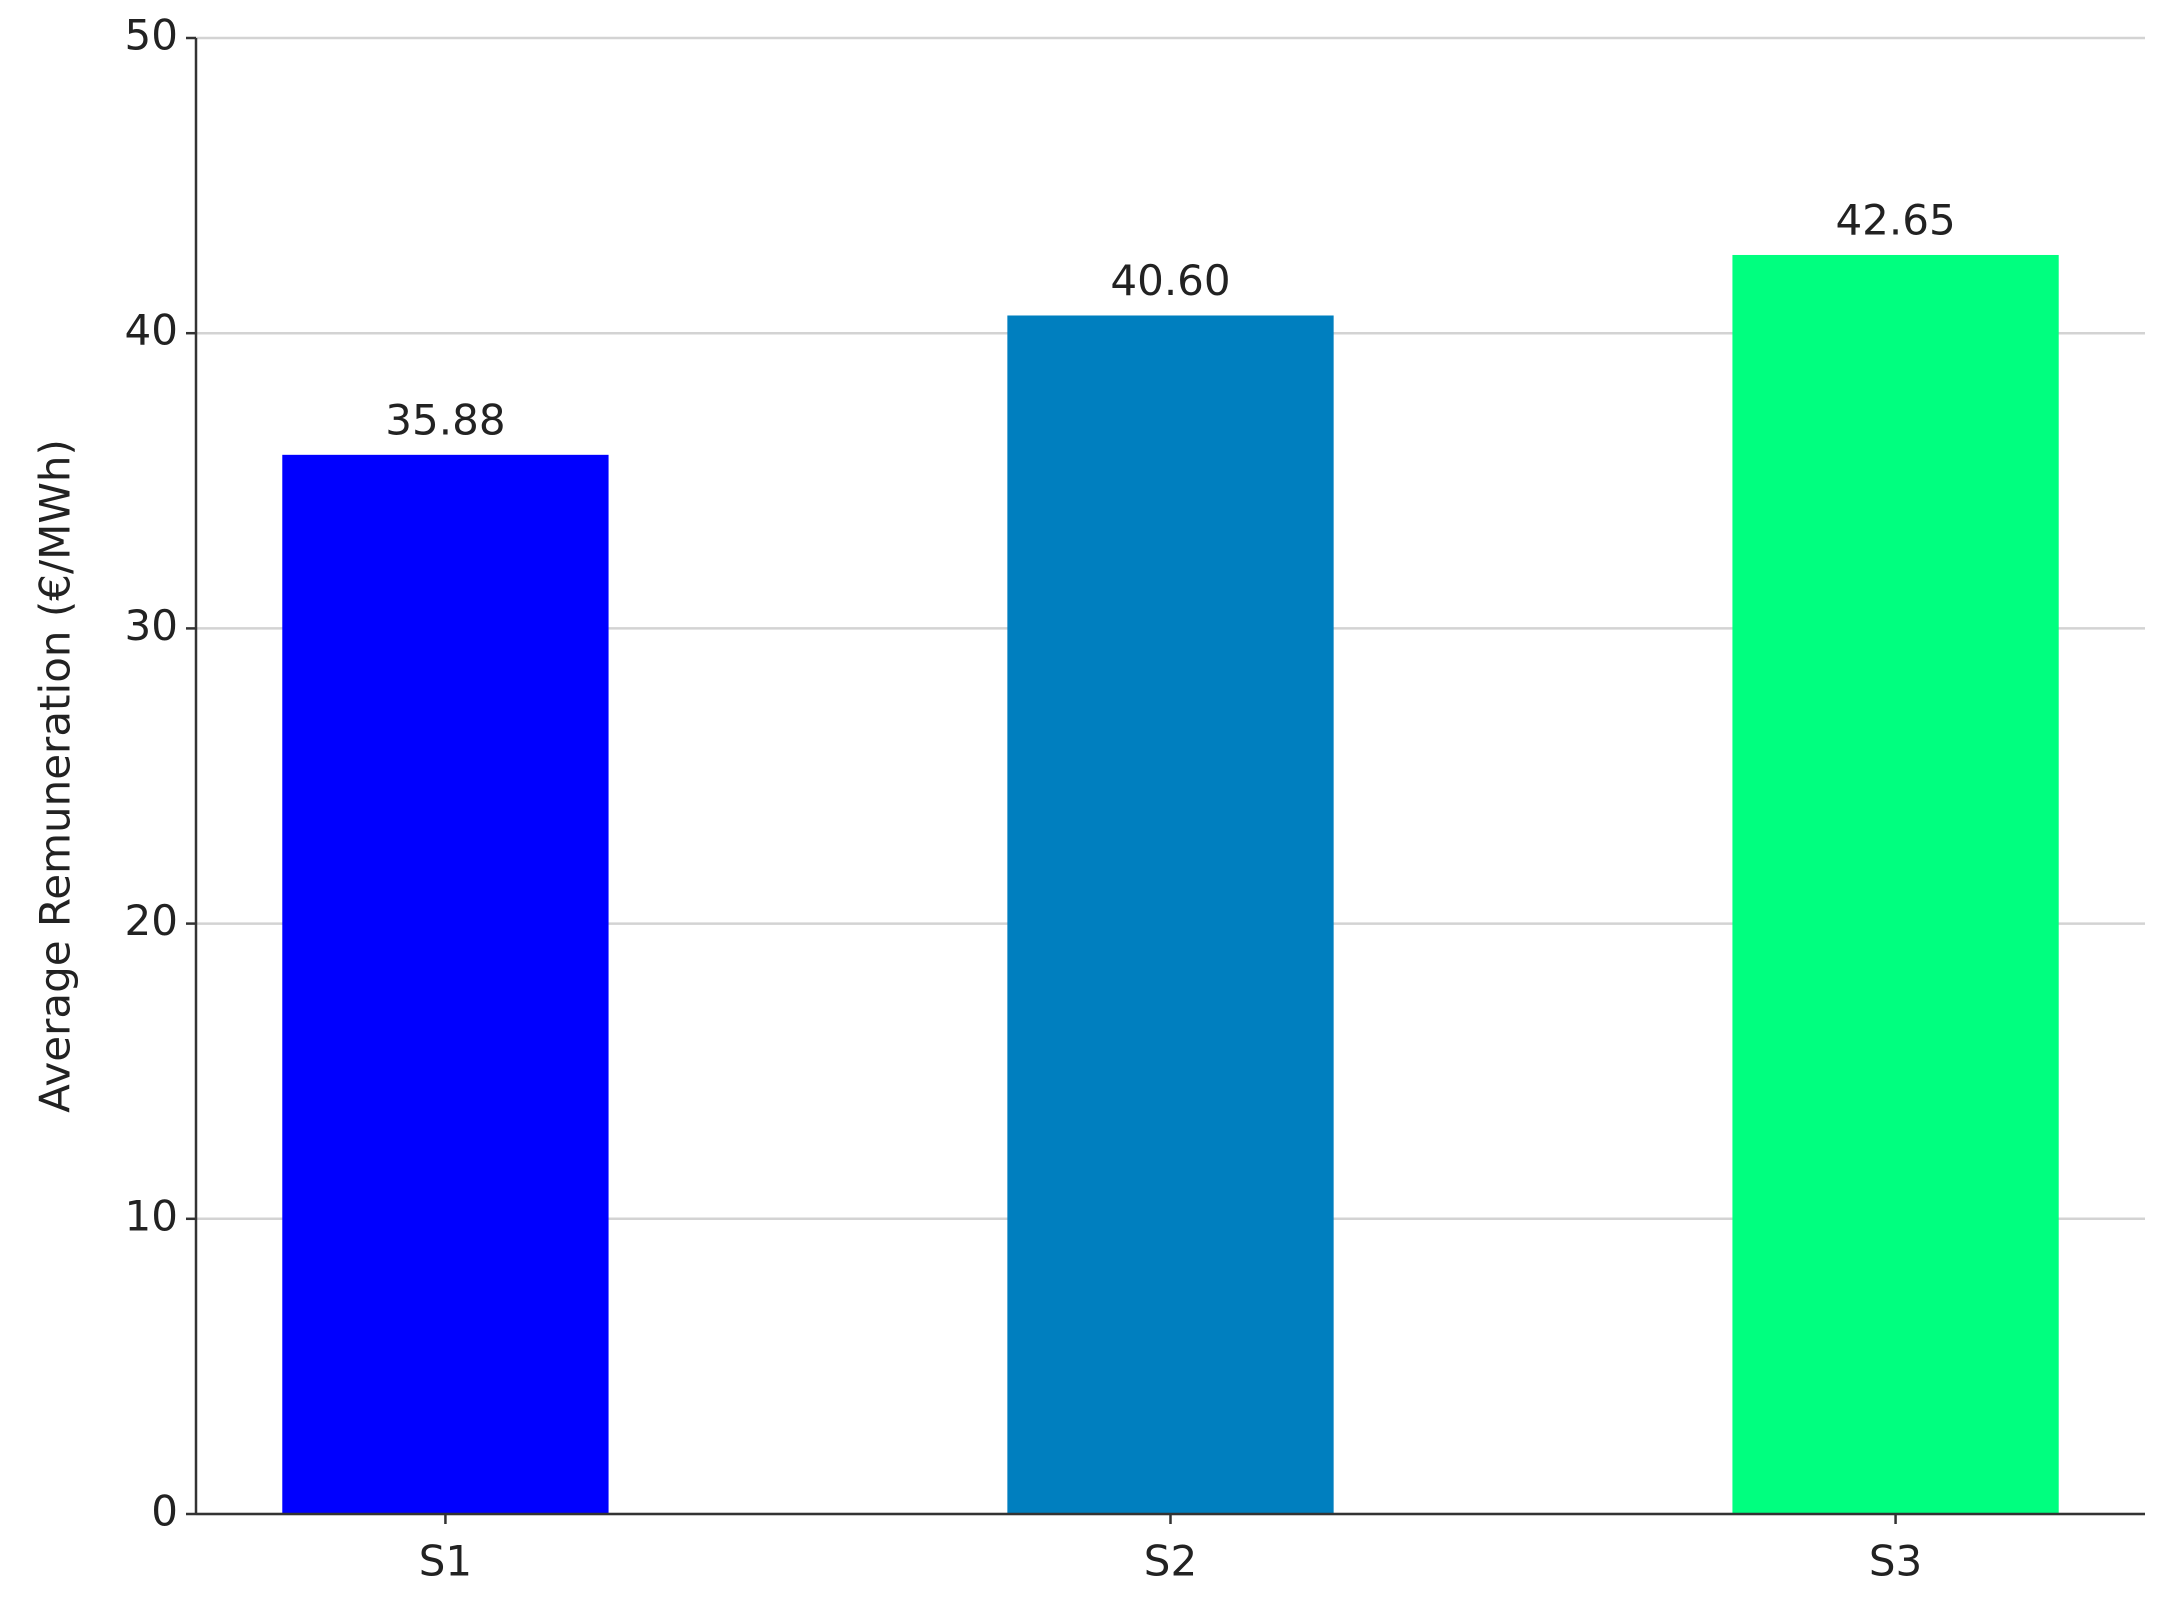 The height and width of the screenshot is (1621, 2166). What do you see at coordinates (151, 920) in the screenshot?
I see `y-tick-label: 20` at bounding box center [151, 920].